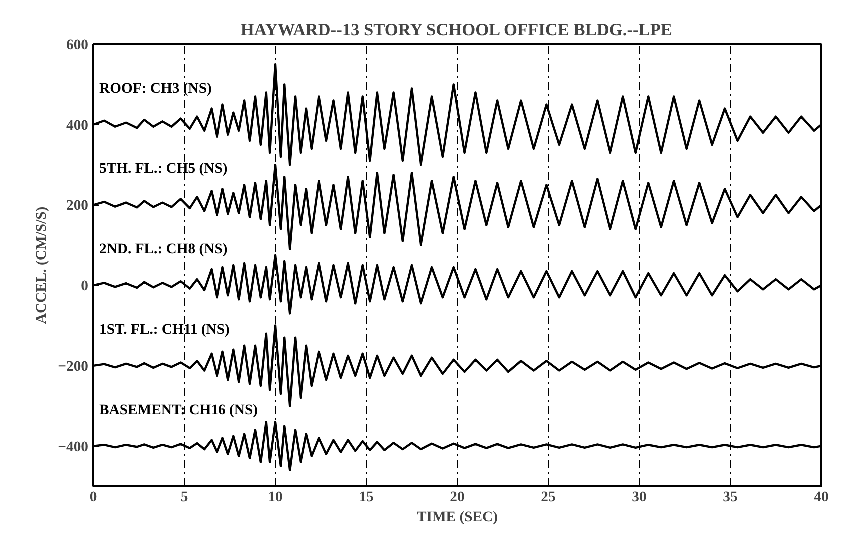 This screenshot has width=841, height=554. I want to click on y-tick-label: −200, so click(73, 366).